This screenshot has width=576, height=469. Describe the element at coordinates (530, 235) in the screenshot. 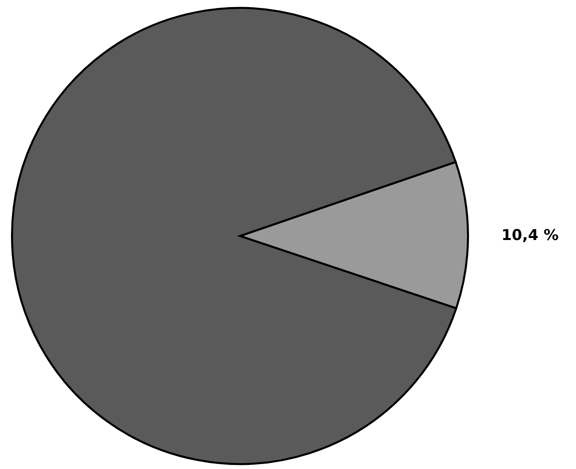

I see `data-label: 10,4 %` at that location.